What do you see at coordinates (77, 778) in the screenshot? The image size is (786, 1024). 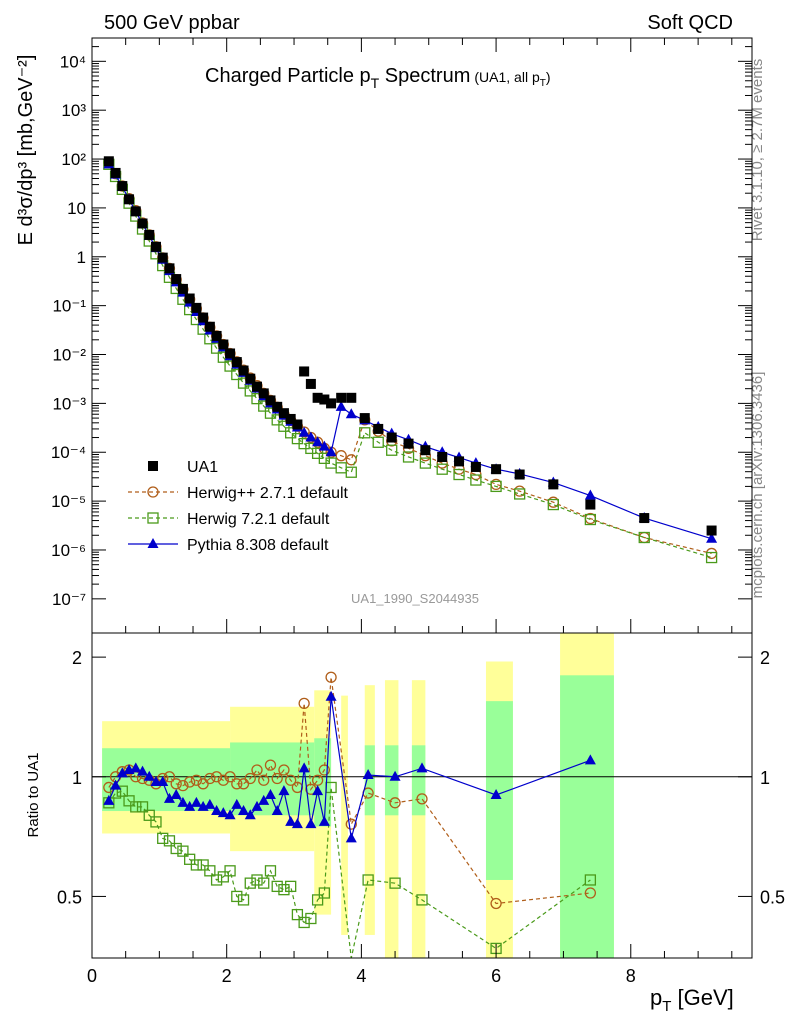 I see `ratio-y-tick-label: 1` at bounding box center [77, 778].